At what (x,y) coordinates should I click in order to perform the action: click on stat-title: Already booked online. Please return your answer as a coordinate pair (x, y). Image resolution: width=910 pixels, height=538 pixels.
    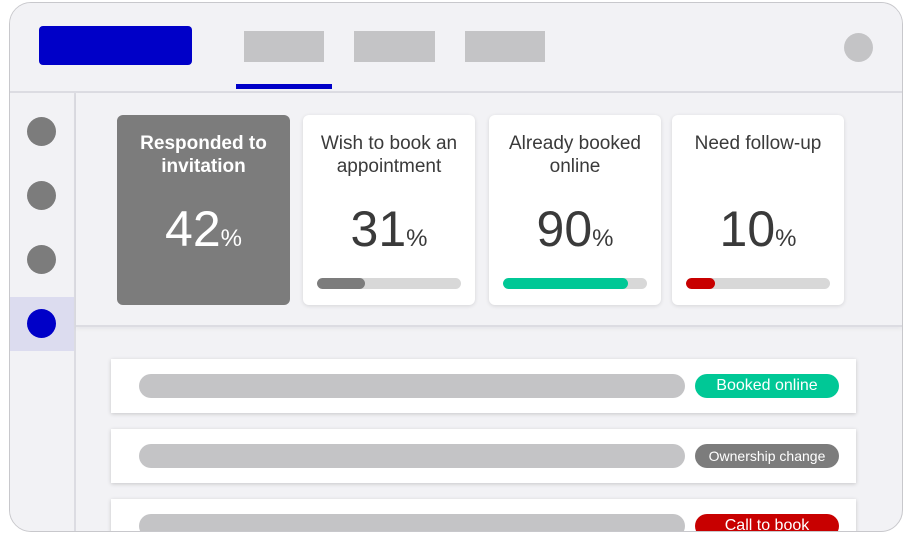
    Looking at the image, I should click on (575, 155).